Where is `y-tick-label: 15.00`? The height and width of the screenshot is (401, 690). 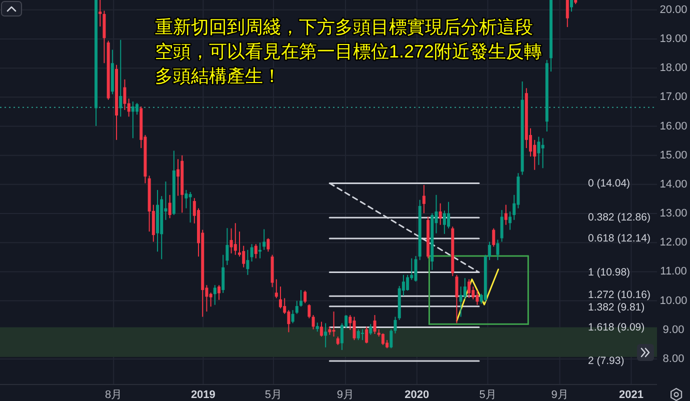 y-tick-label: 15.00 is located at coordinates (674, 155).